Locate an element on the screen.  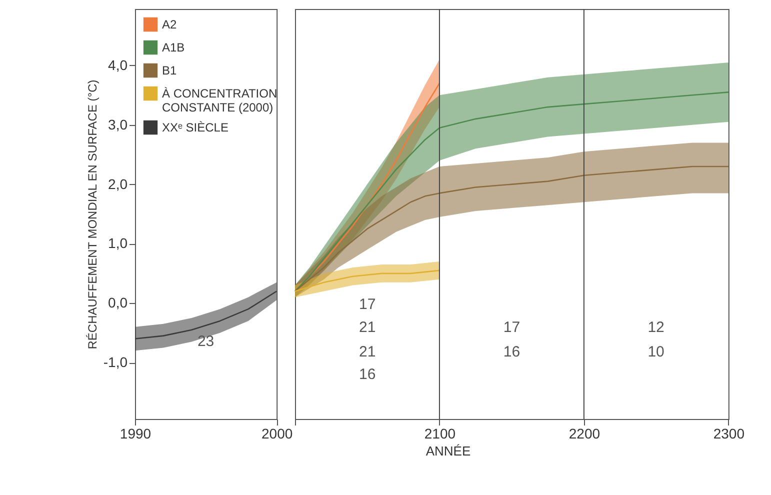
y-tick-label: -1,0 is located at coordinates (115, 362).